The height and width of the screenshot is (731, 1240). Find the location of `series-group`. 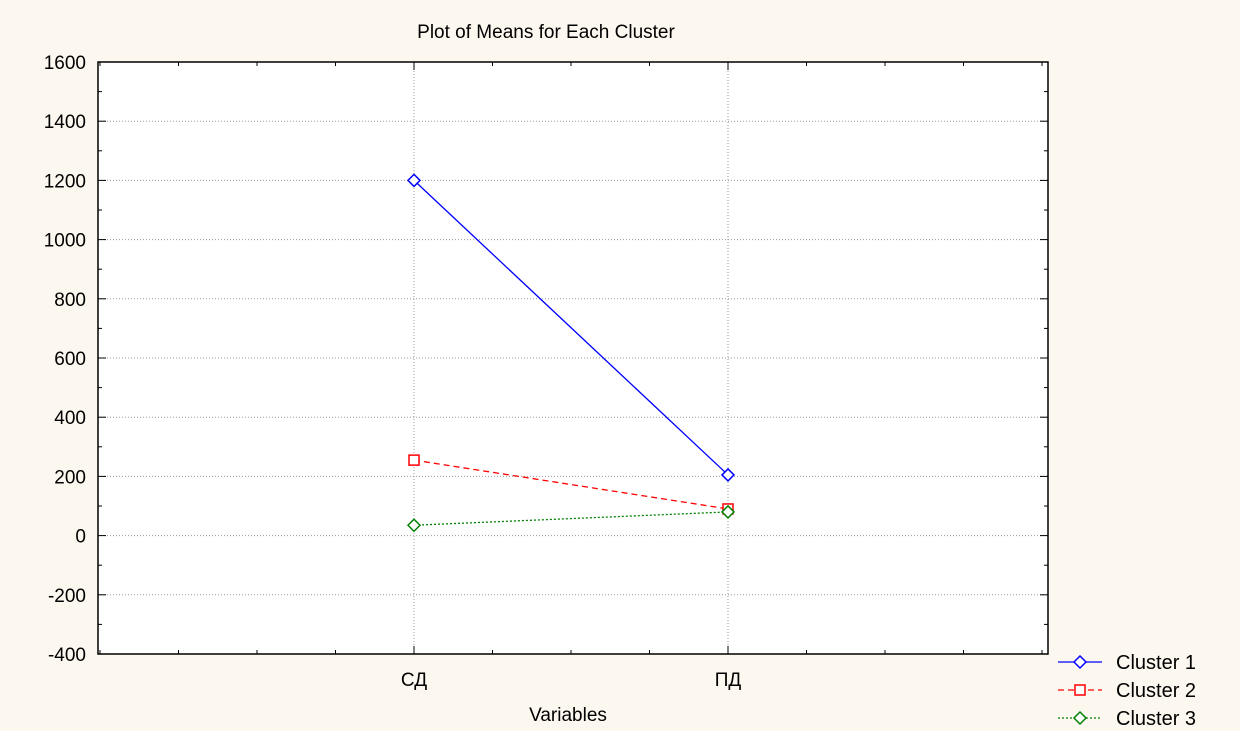

series-group is located at coordinates (571, 353).